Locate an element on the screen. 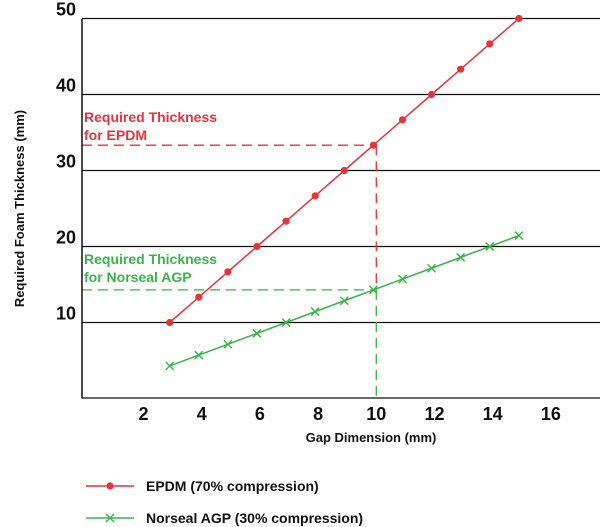  x-tick-label: 4 is located at coordinates (202, 414).